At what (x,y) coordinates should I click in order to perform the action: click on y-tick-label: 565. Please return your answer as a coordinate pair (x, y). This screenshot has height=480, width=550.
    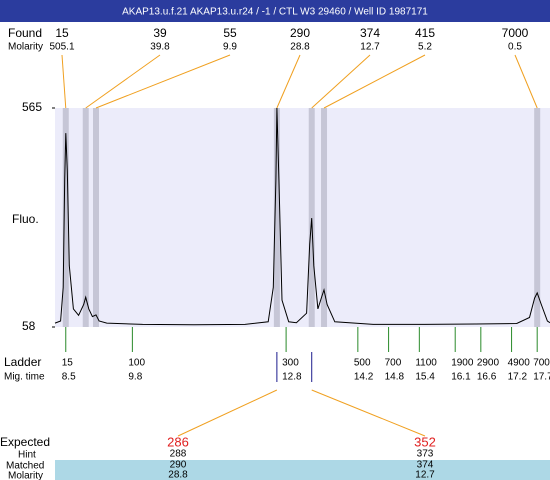
    Looking at the image, I should click on (32, 107).